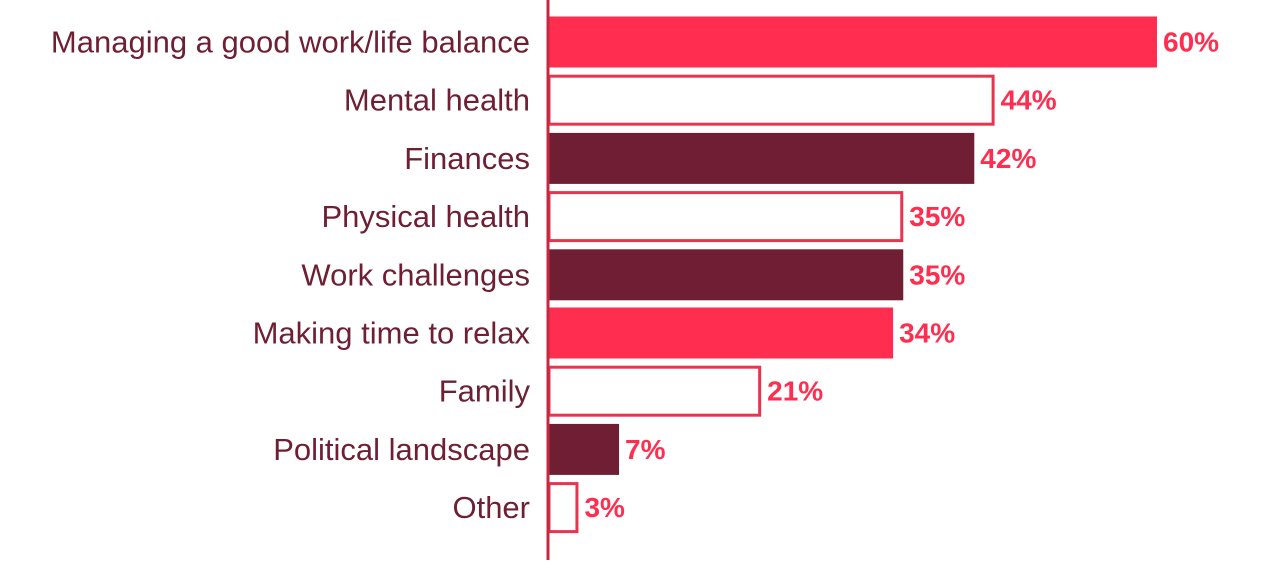 The height and width of the screenshot is (582, 1280). Describe the element at coordinates (1191, 42) in the screenshot. I see `value-label: 60%` at that location.